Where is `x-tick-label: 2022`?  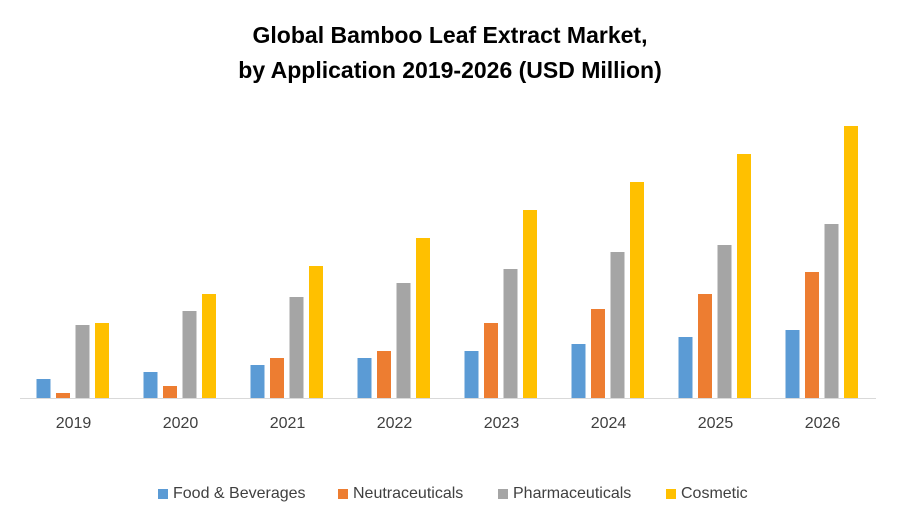 x-tick-label: 2022 is located at coordinates (395, 423).